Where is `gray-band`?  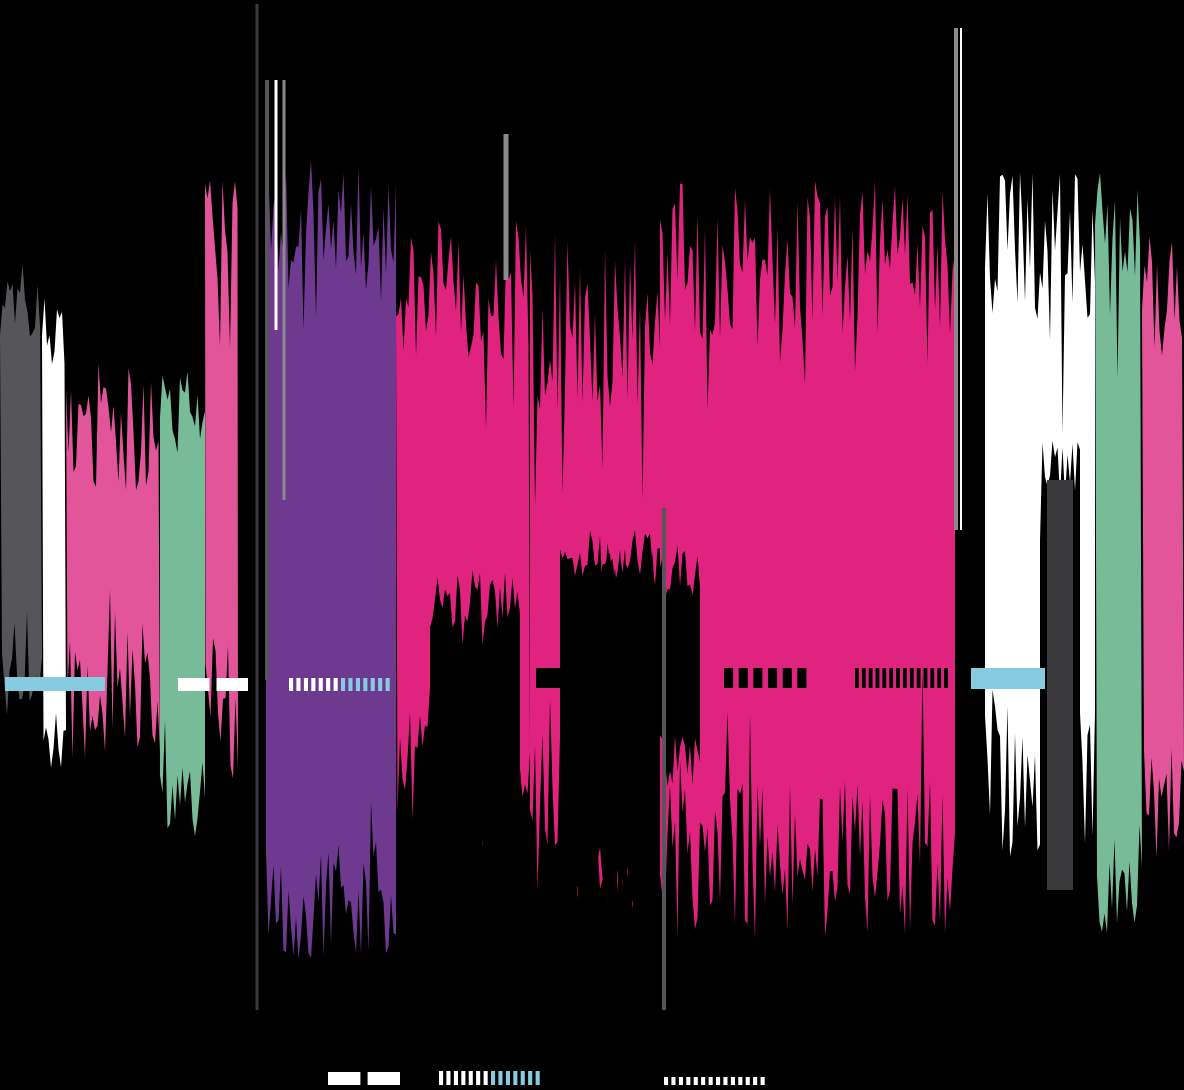
gray-band is located at coordinates (21, 489).